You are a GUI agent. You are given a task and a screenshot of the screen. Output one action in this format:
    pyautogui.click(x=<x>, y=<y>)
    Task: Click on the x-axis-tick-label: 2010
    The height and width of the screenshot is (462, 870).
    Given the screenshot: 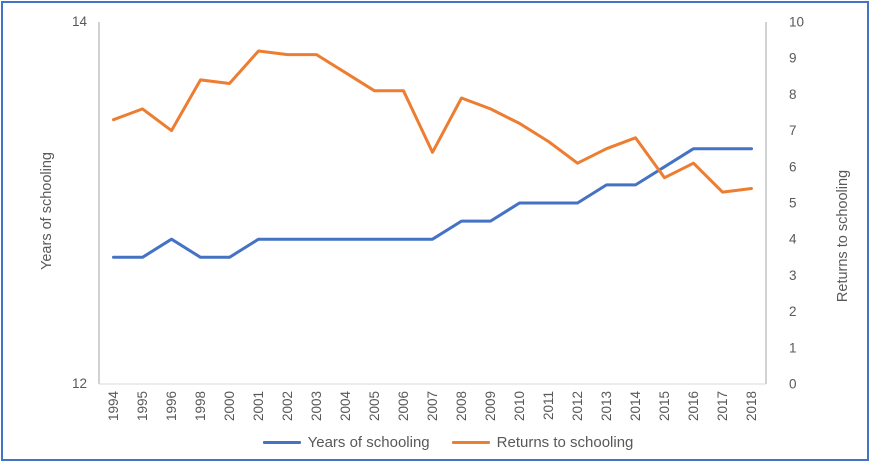 What is the action you would take?
    pyautogui.click(x=519, y=406)
    